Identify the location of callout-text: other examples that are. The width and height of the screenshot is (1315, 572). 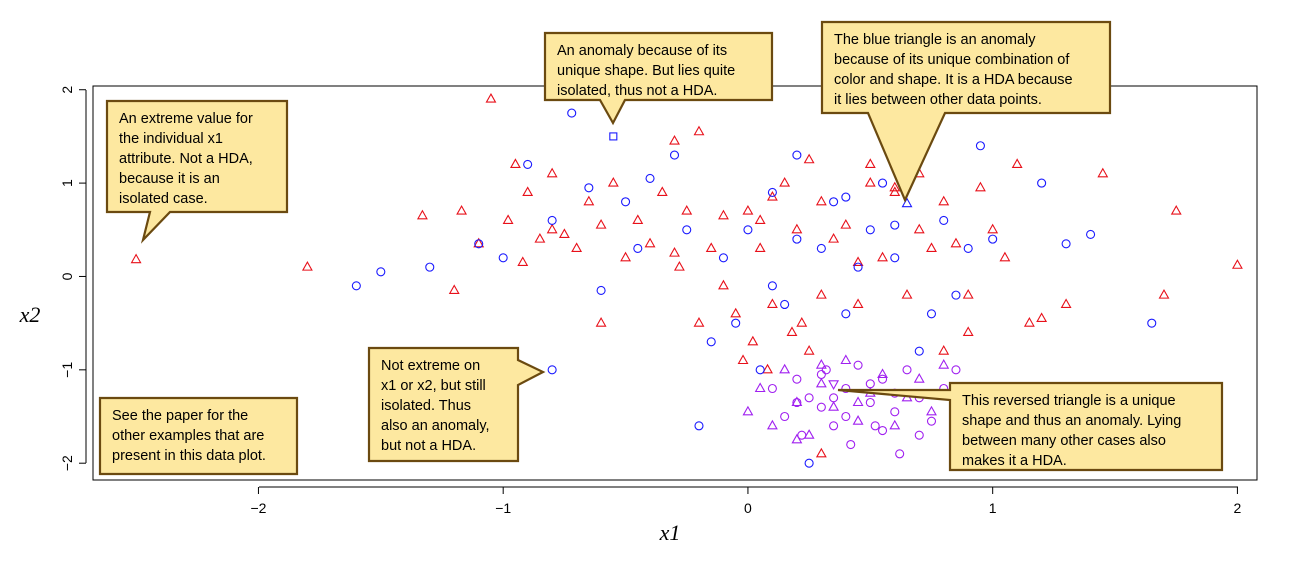
(188, 436).